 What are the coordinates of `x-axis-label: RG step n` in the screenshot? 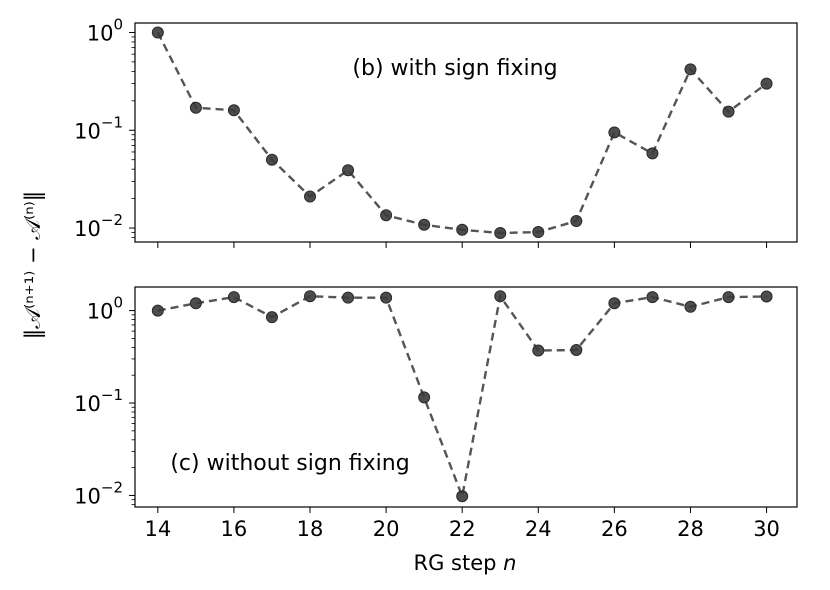 It's located at (465, 563).